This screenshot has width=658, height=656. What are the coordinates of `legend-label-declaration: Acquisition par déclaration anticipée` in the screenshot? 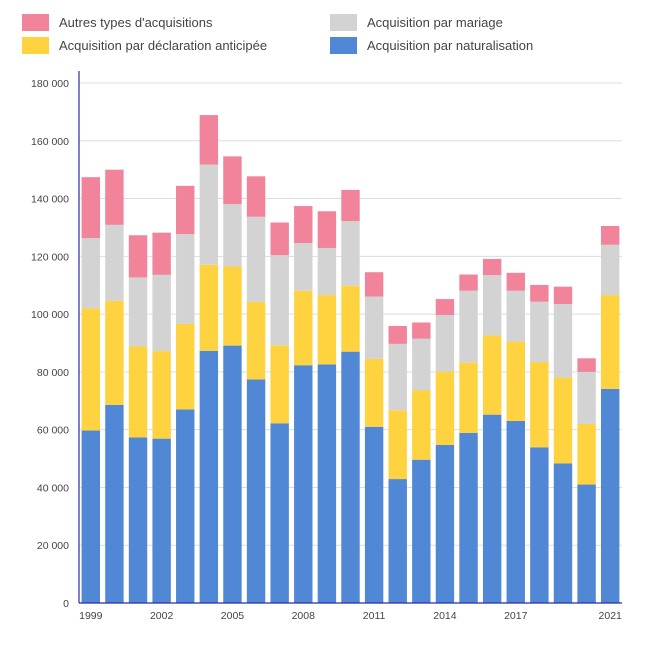 It's located at (163, 45).